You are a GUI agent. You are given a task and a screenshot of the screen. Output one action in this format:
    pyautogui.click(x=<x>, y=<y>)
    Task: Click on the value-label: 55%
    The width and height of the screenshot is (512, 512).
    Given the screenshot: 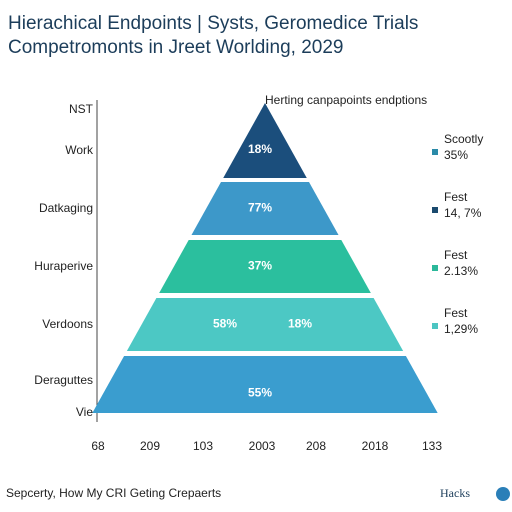 What is the action you would take?
    pyautogui.click(x=260, y=393)
    